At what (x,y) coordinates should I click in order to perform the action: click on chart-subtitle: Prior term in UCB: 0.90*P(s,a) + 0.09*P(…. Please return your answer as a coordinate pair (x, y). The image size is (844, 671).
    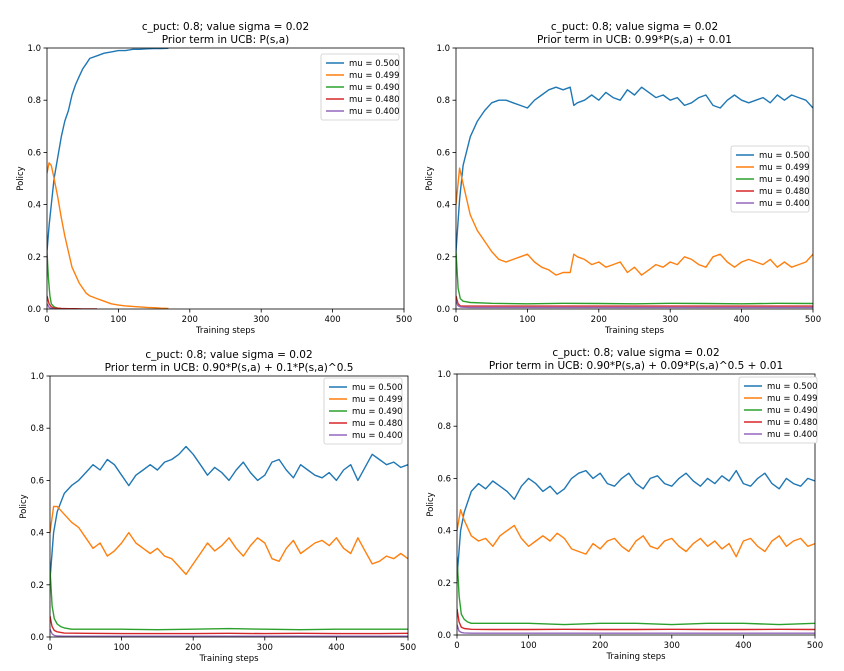
    Looking at the image, I should click on (636, 366).